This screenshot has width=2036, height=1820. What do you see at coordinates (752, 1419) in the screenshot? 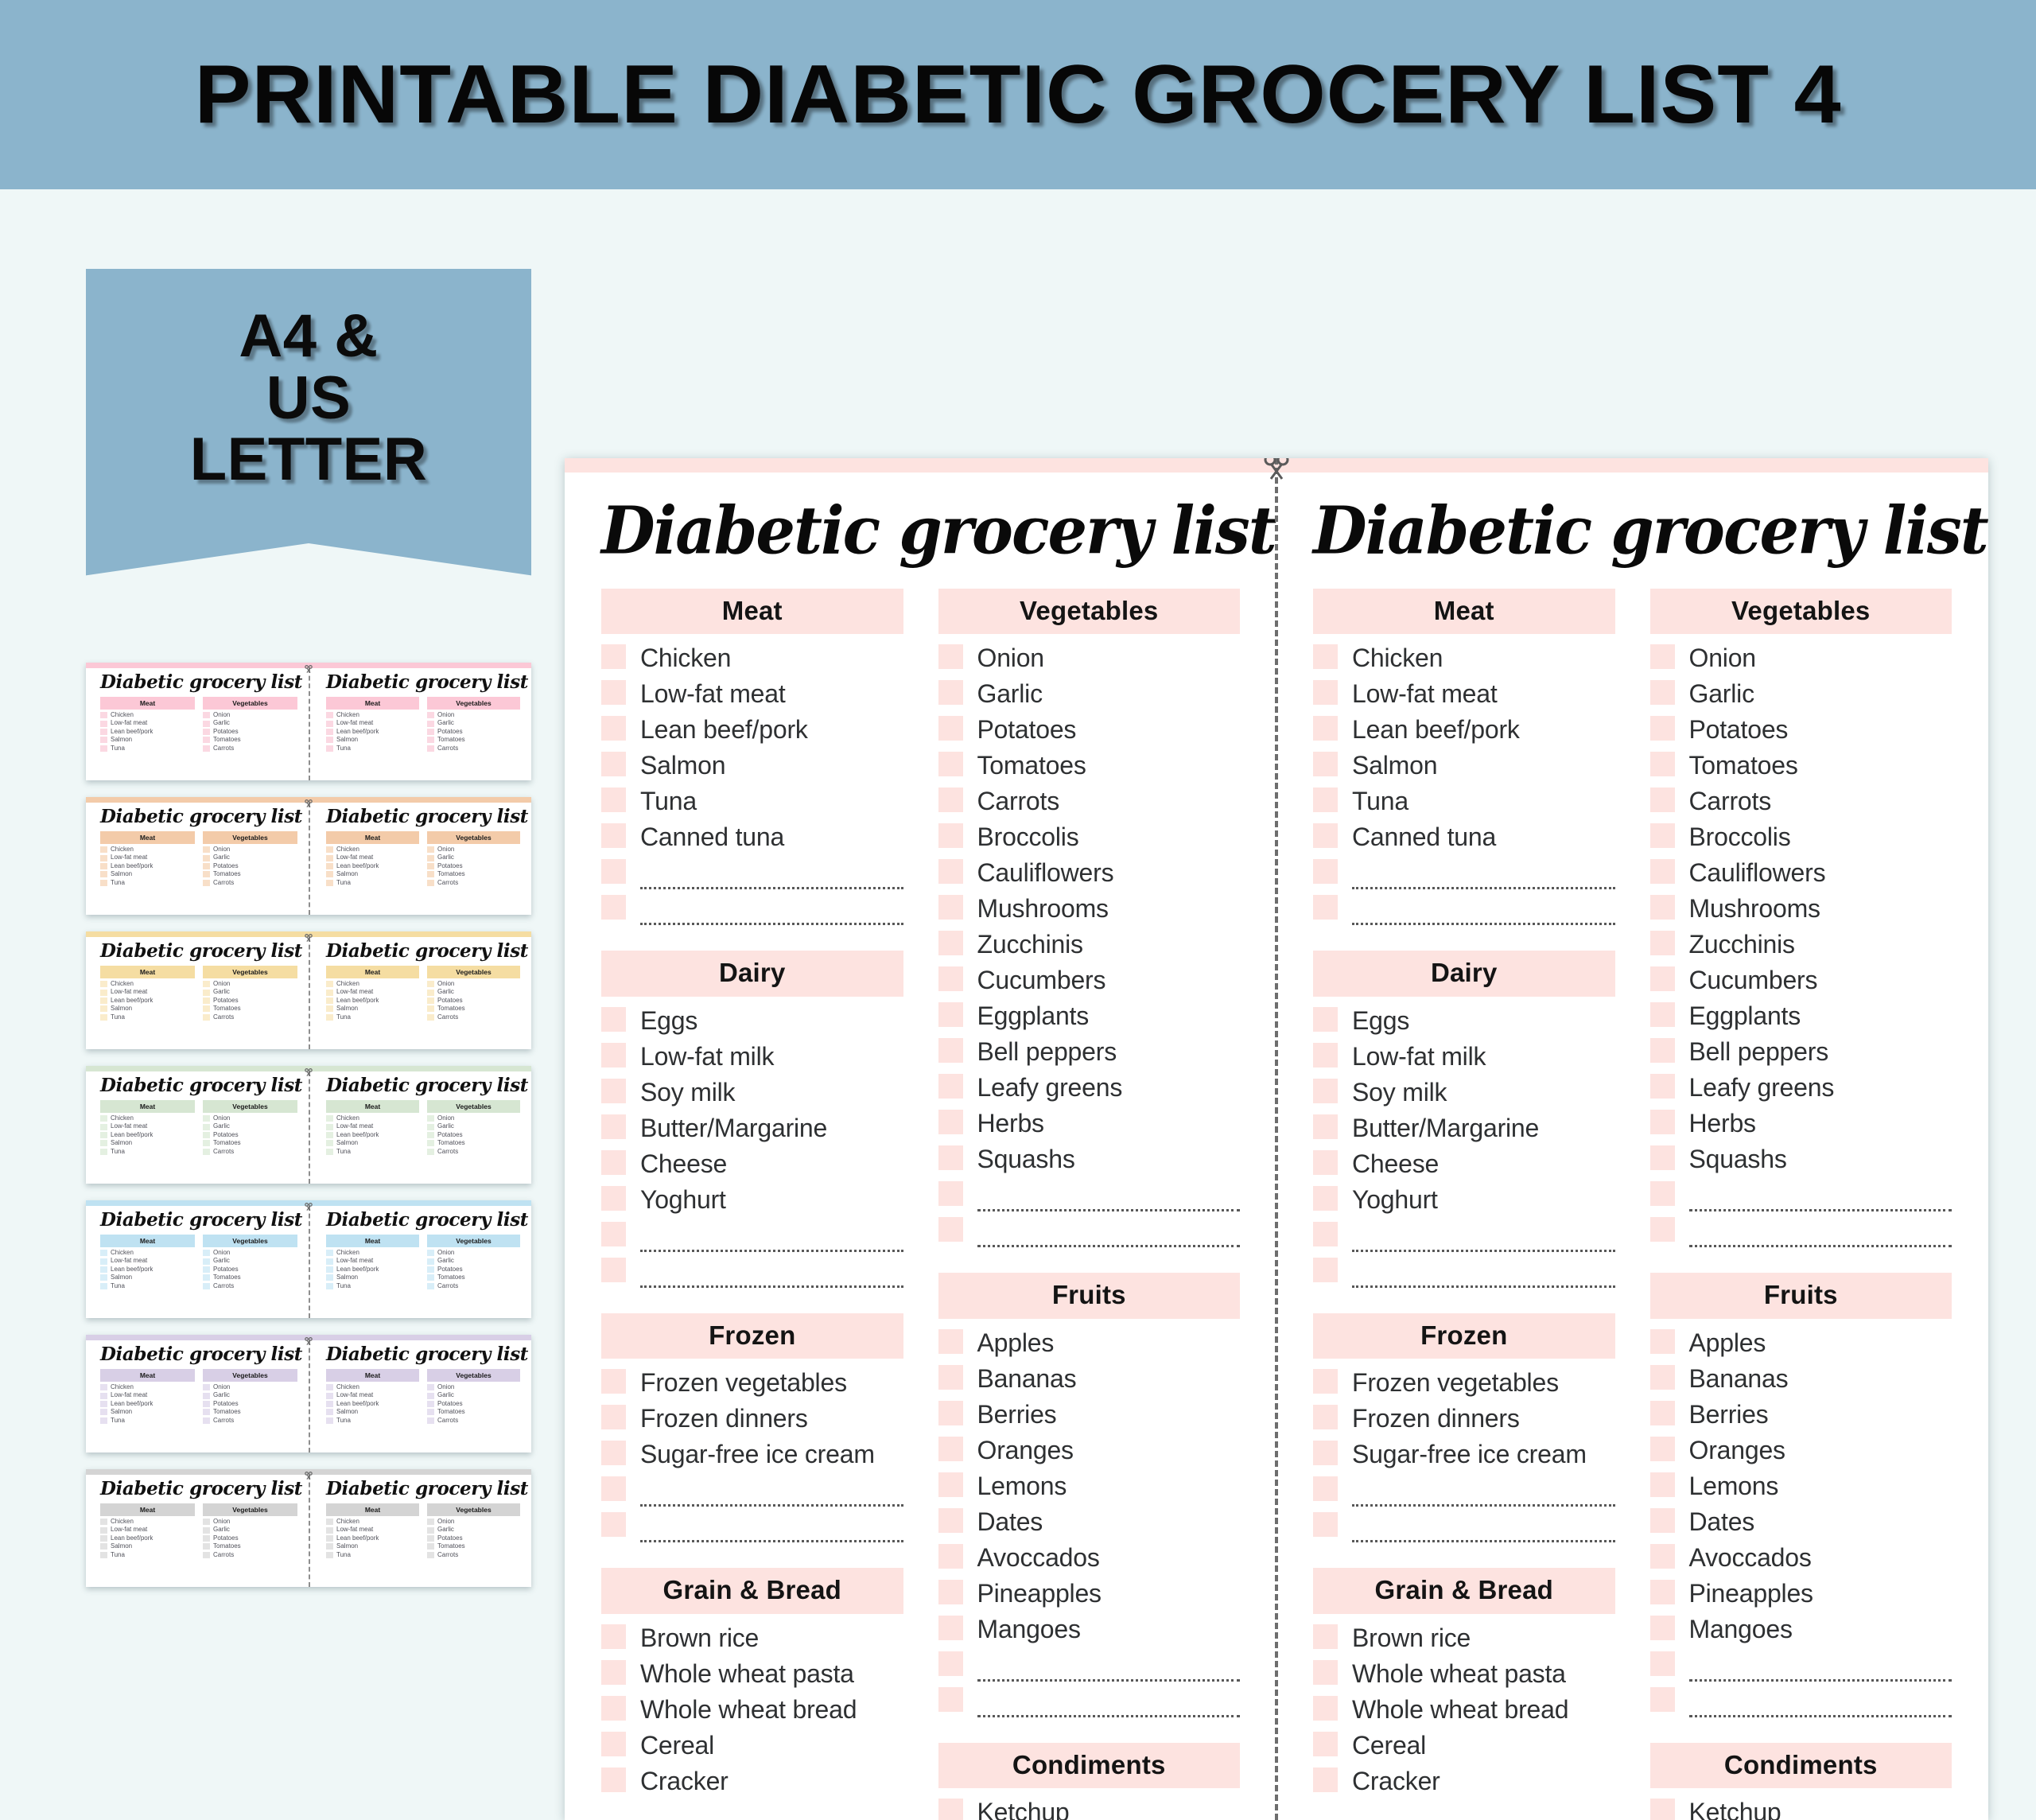
I see `grocery-list-item: Frozen dinners` at bounding box center [752, 1419].